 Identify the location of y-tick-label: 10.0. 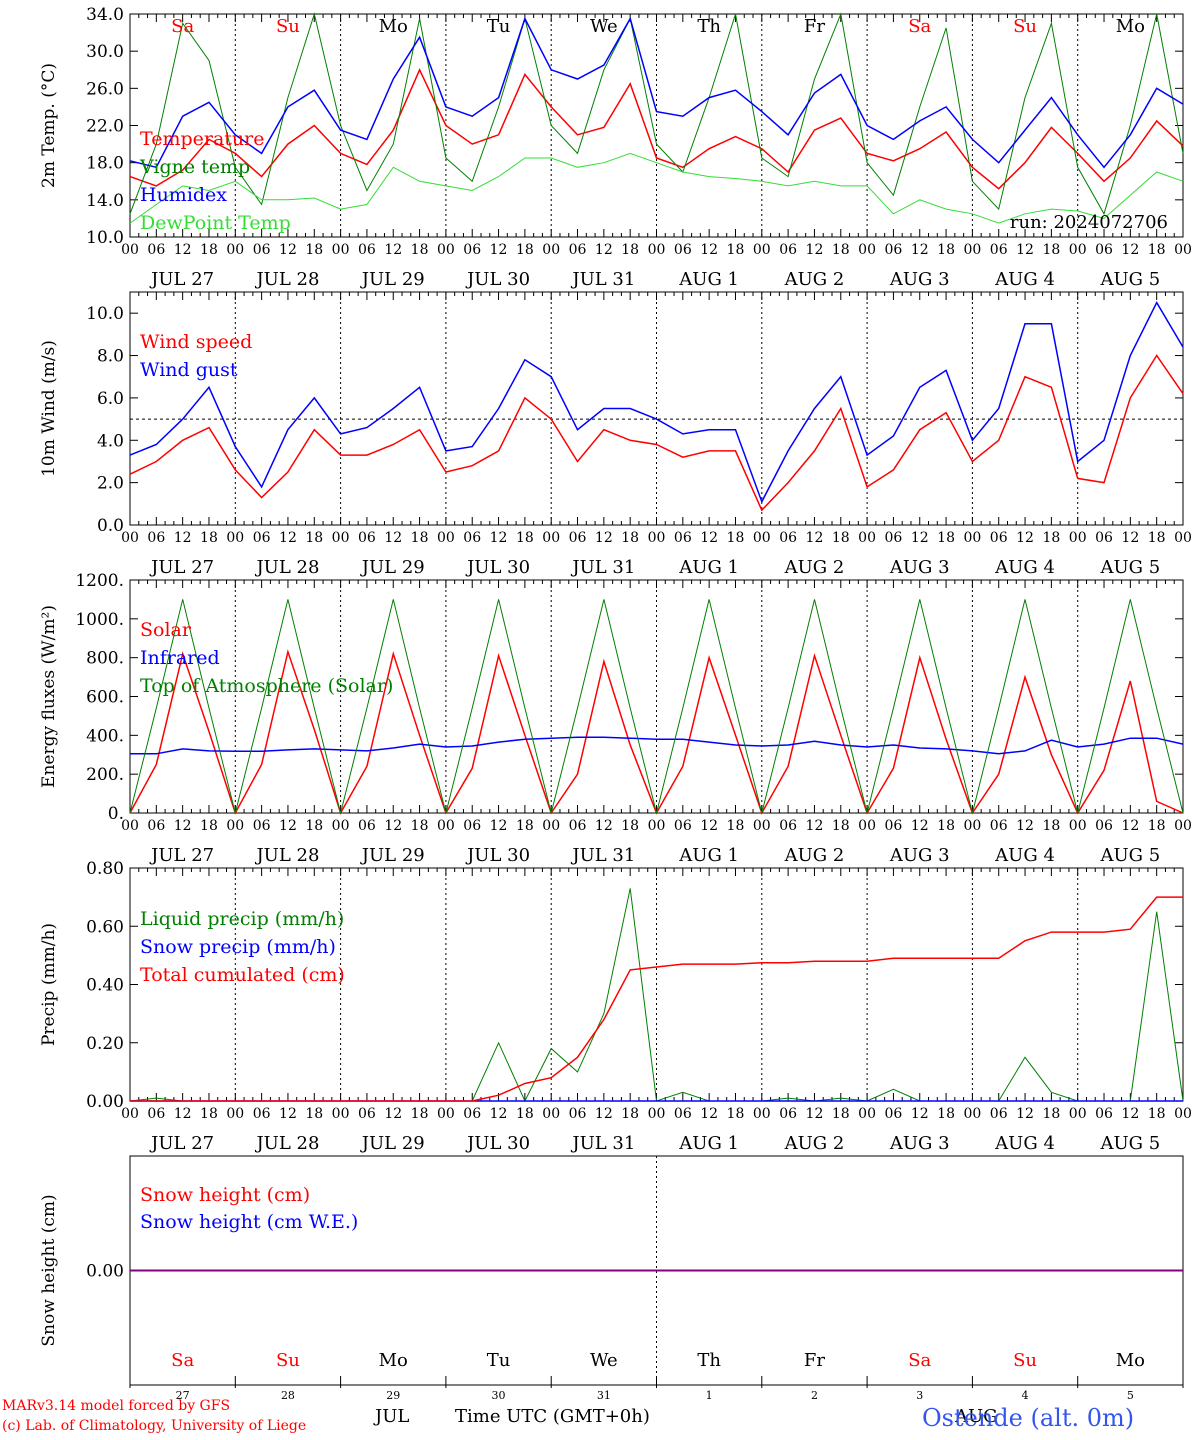
(105, 238).